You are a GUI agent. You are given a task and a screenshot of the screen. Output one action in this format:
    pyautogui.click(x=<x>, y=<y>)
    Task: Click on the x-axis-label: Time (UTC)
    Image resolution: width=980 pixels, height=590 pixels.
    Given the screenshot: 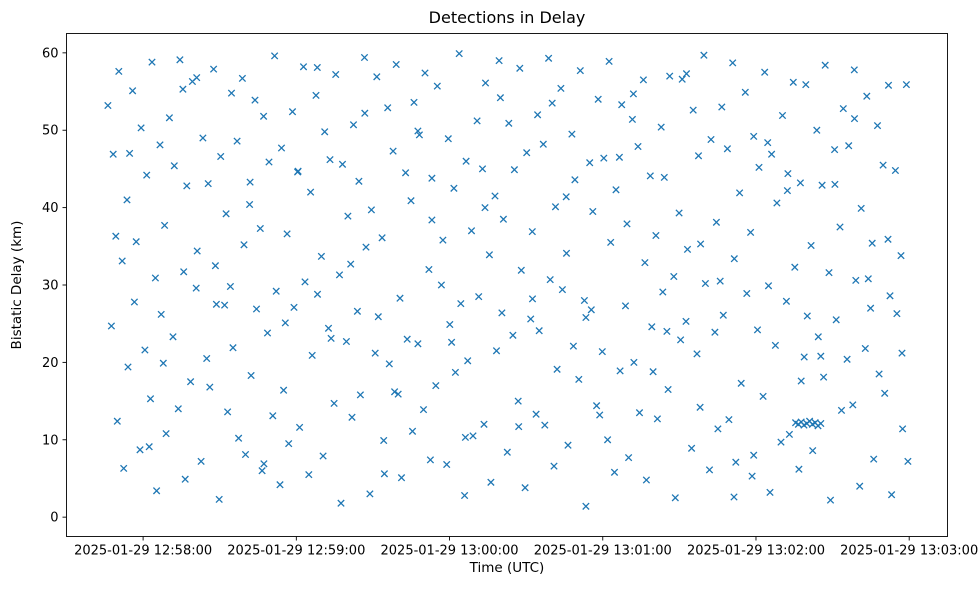 What is the action you would take?
    pyautogui.click(x=507, y=568)
    